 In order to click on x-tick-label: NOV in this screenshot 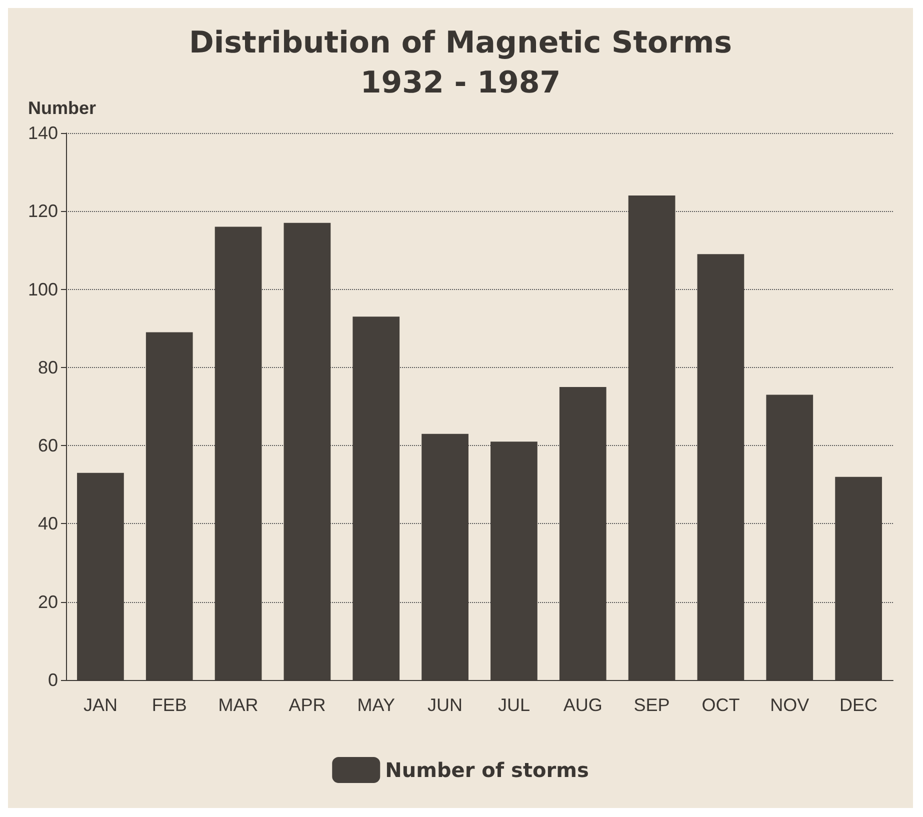, I will do `click(790, 705)`.